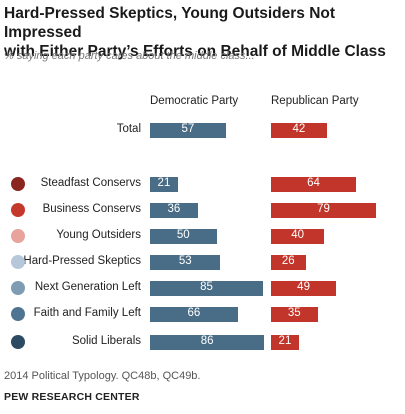 Image resolution: width=405 pixels, height=414 pixels. I want to click on rep-value-steadfast-conservs: 64, so click(313, 183).